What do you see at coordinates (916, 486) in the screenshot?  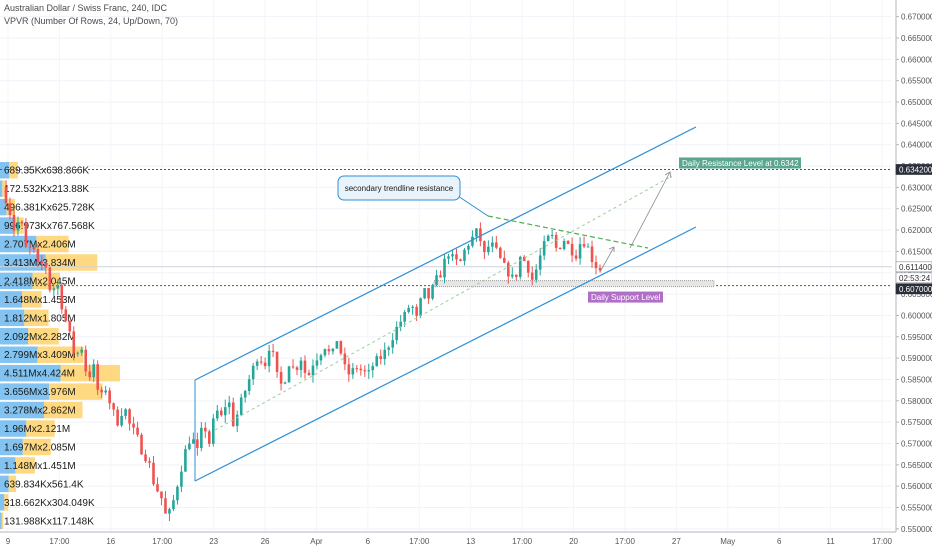 I see `price-tick-label: 0.560000` at bounding box center [916, 486].